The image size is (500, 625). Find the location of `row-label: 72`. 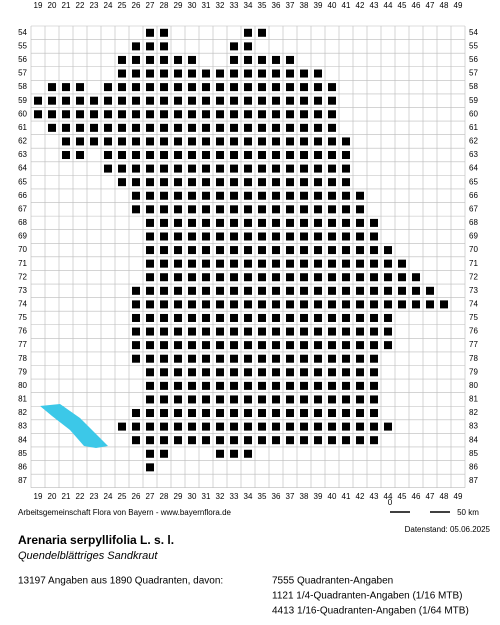

row-label: 72 is located at coordinates (22, 276).